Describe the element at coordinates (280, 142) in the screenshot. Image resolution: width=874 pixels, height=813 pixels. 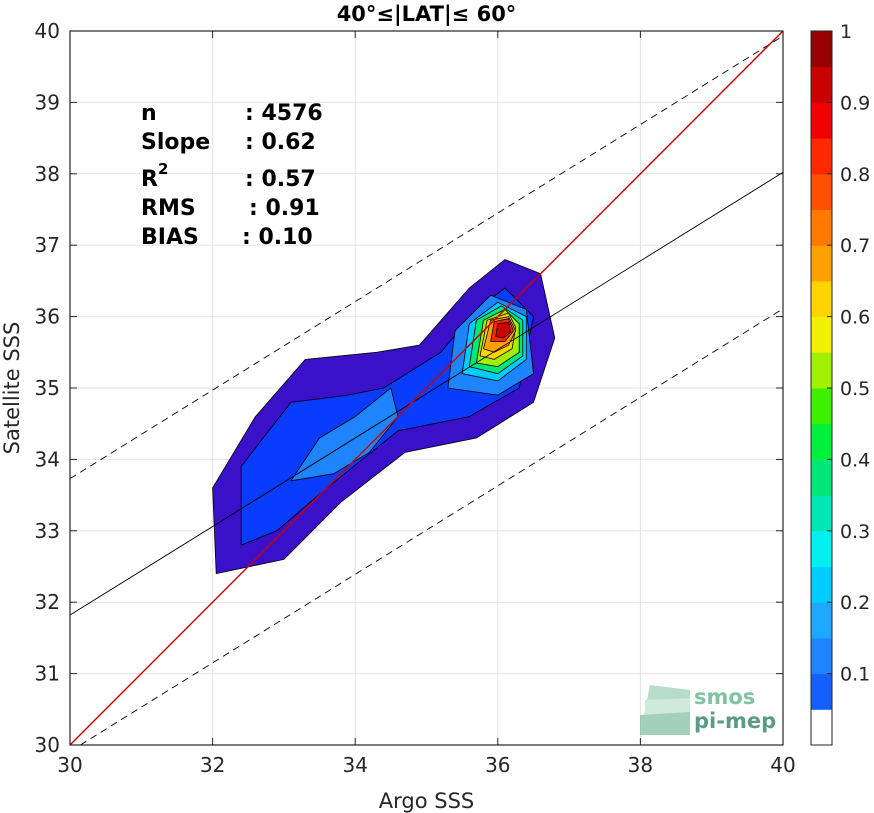
I see `stat-value: : 0.62` at that location.